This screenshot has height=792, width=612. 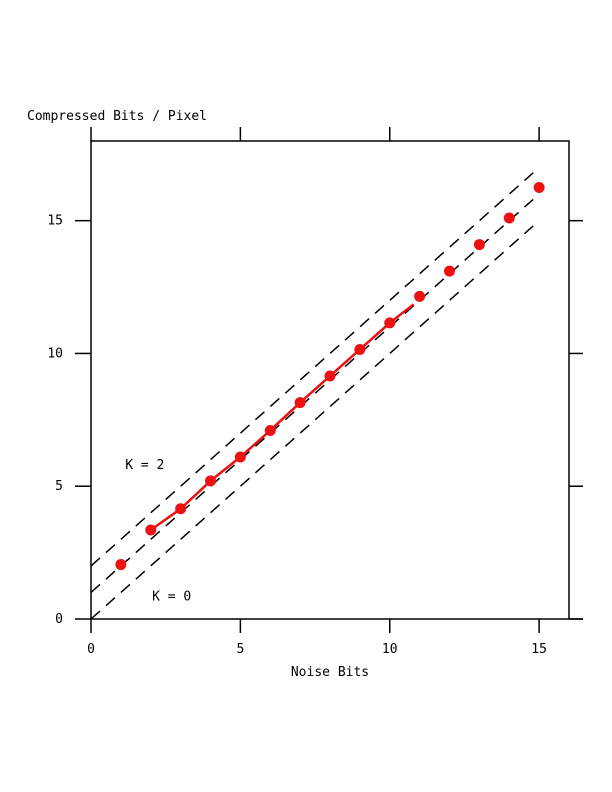 What do you see at coordinates (171, 596) in the screenshot?
I see `annotation-label: K = 0` at bounding box center [171, 596].